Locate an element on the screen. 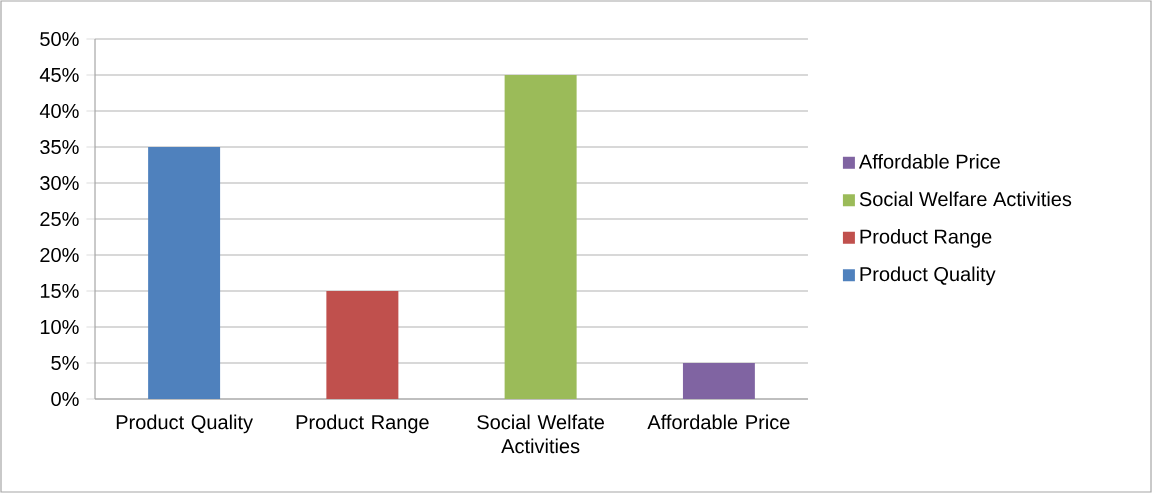 The height and width of the screenshot is (493, 1152). y-tick-label: 50% is located at coordinates (59, 39).